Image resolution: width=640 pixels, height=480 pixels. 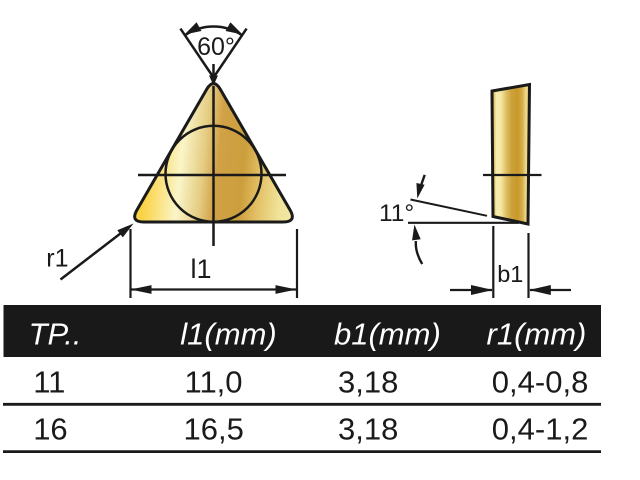 I want to click on svg-text: 0,4-0,8, so click(x=540, y=382).